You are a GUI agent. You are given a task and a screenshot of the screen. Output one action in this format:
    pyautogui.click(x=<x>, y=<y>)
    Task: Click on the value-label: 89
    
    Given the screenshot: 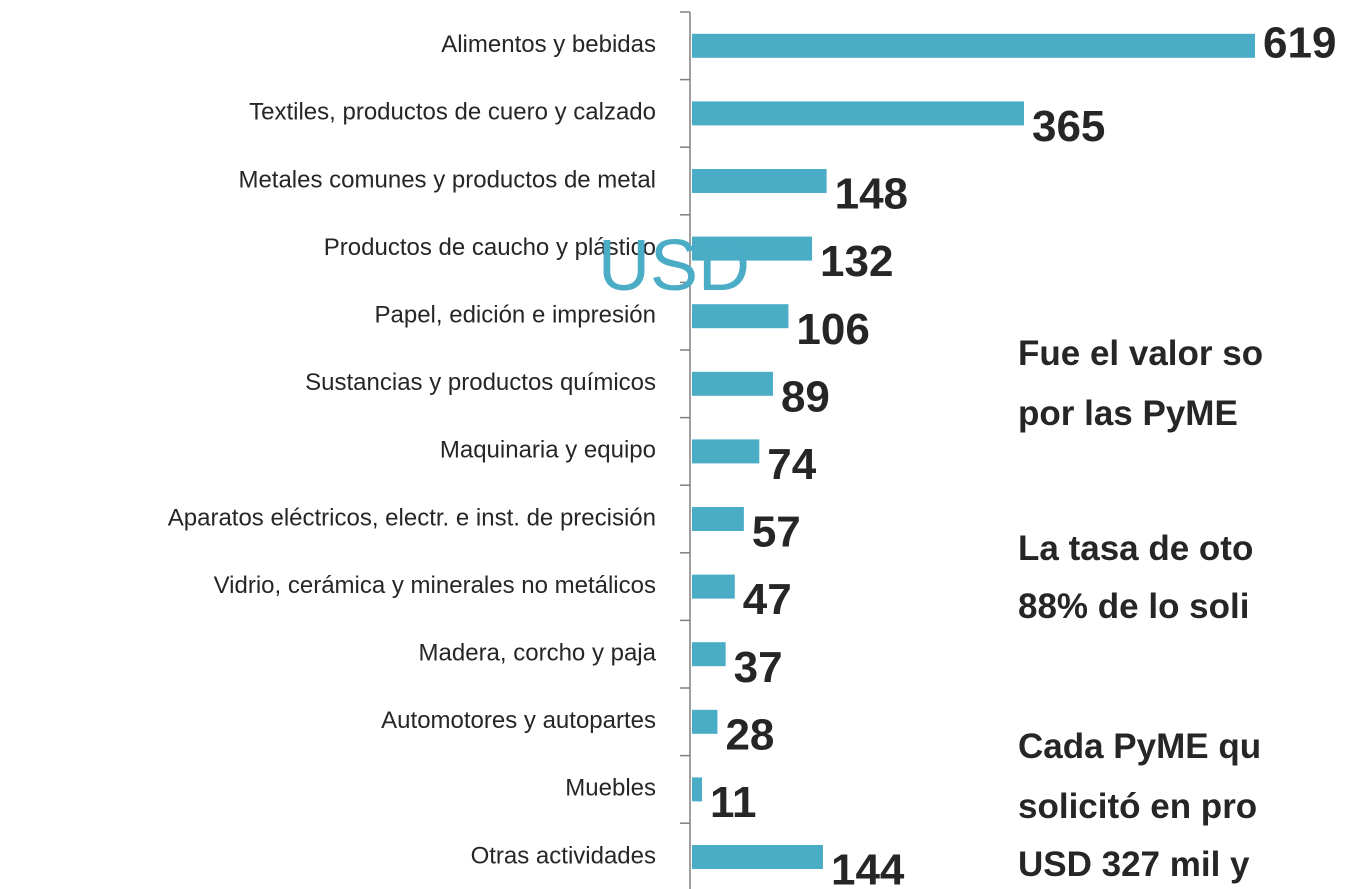 What is the action you would take?
    pyautogui.click(x=805, y=396)
    